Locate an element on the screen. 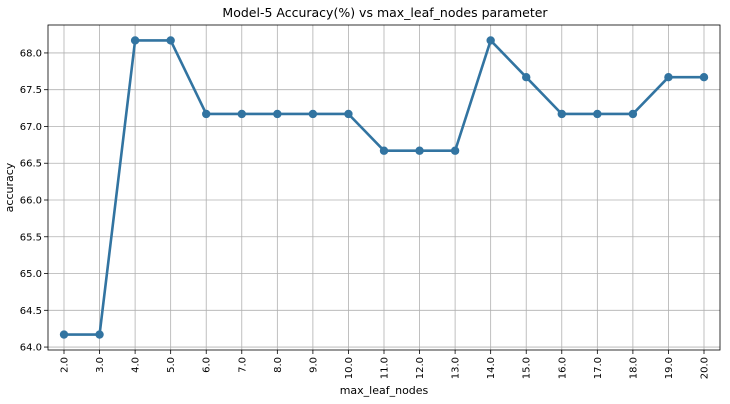 This screenshot has height=404, width=730. x-tick-label: 12.0 is located at coordinates (420, 368).